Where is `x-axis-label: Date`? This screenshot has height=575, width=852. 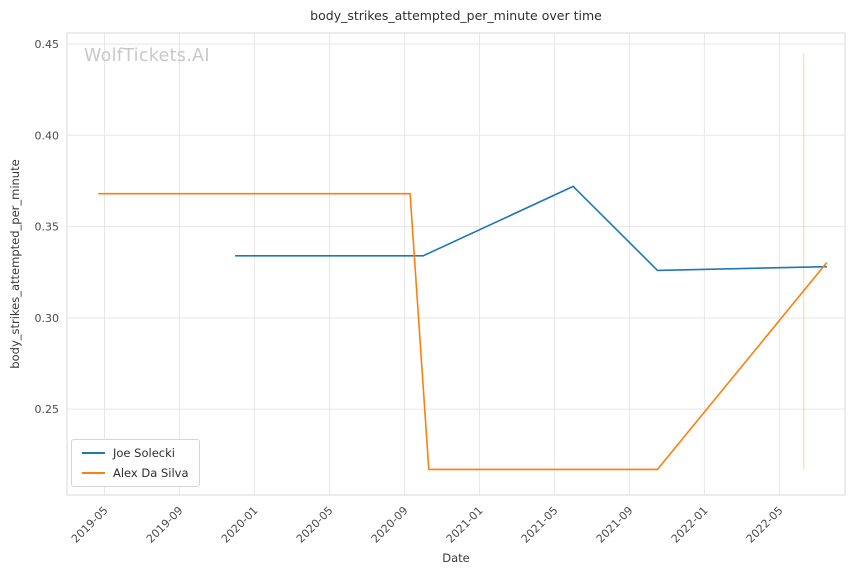
x-axis-label: Date is located at coordinates (456, 558).